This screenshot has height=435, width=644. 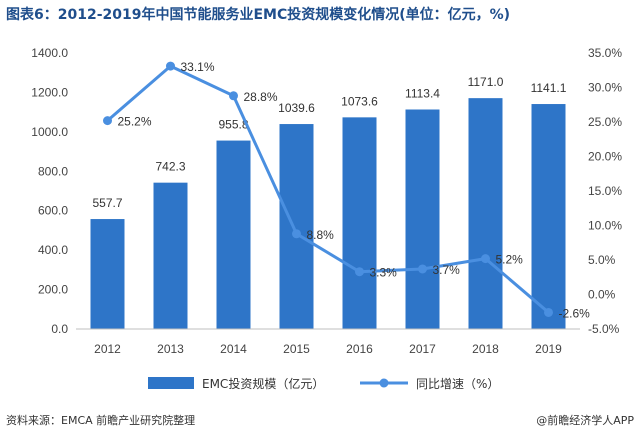 I want to click on bar-value-label: 557.7, so click(x=107, y=203).